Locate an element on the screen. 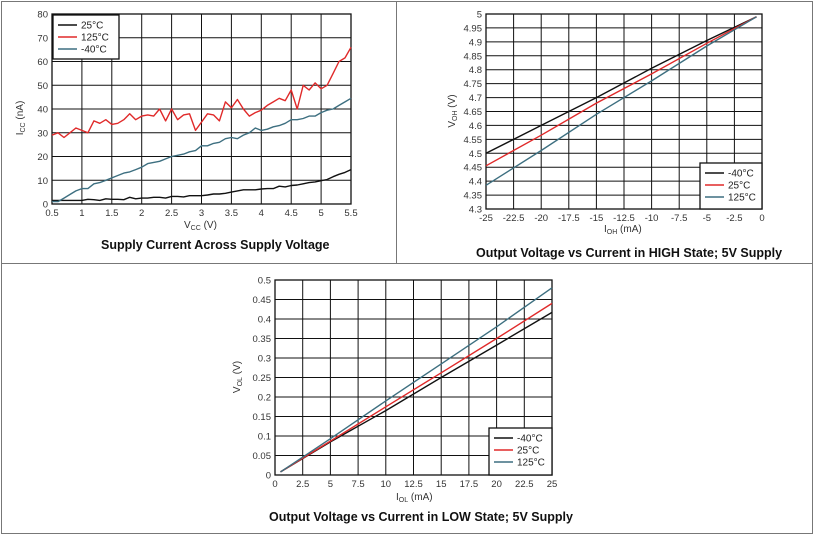  x-tick-label: 1 is located at coordinates (81, 213).